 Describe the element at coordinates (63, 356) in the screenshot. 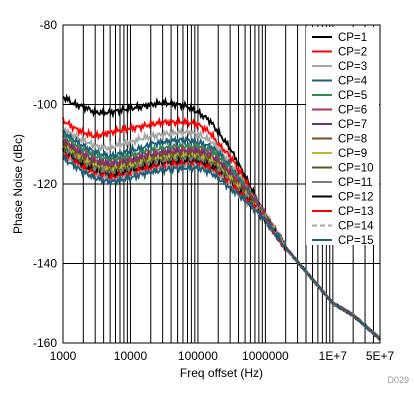

I see `x-tick-label: 1000` at that location.